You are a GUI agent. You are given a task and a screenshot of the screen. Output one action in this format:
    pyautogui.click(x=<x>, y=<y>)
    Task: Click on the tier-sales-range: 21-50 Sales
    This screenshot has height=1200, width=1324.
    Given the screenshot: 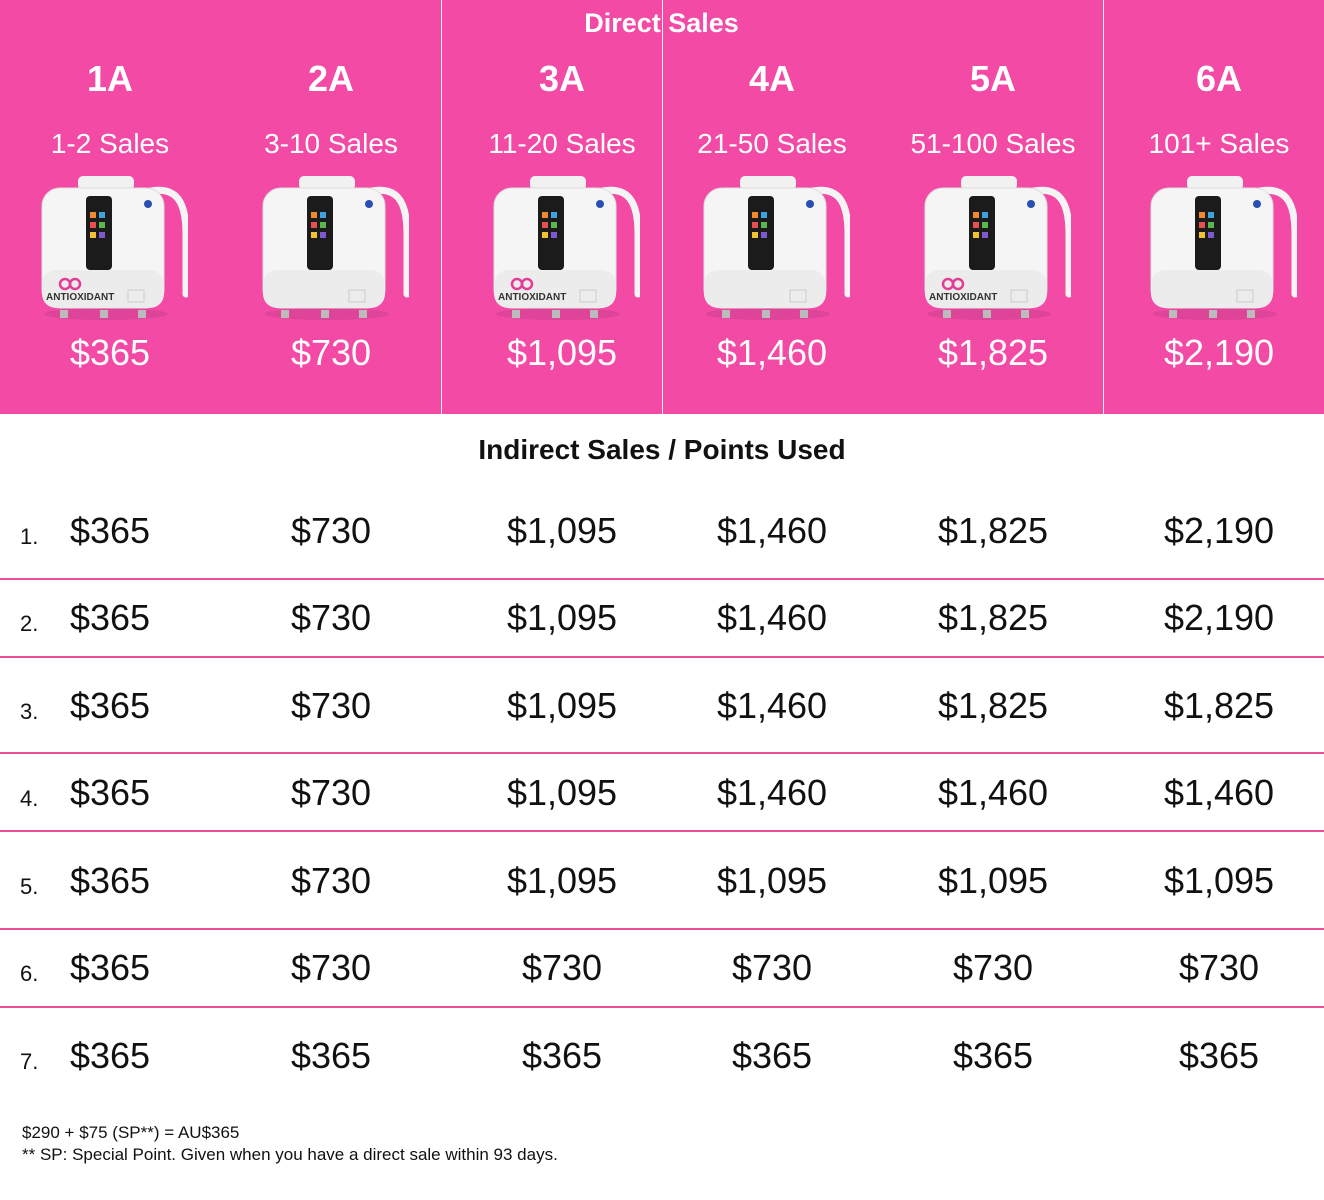 What is the action you would take?
    pyautogui.click(x=772, y=143)
    